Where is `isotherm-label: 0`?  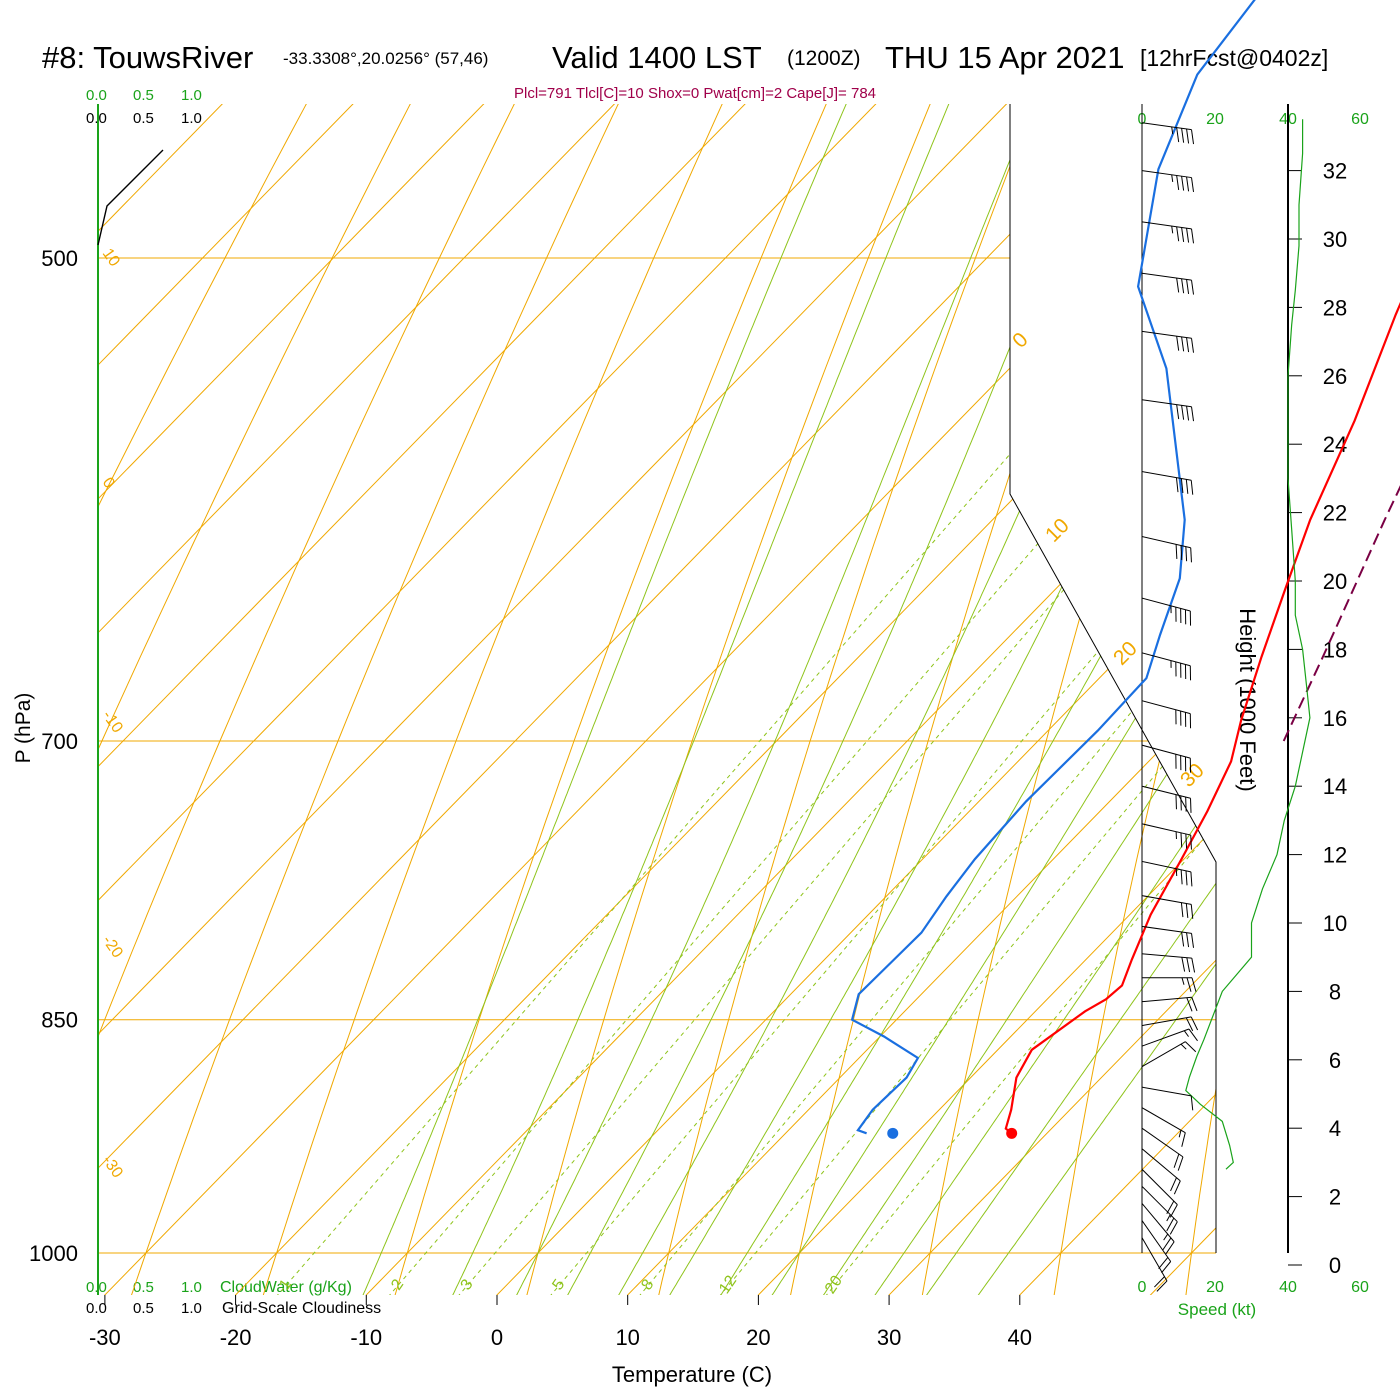 isotherm-label: 0 is located at coordinates (1020, 340).